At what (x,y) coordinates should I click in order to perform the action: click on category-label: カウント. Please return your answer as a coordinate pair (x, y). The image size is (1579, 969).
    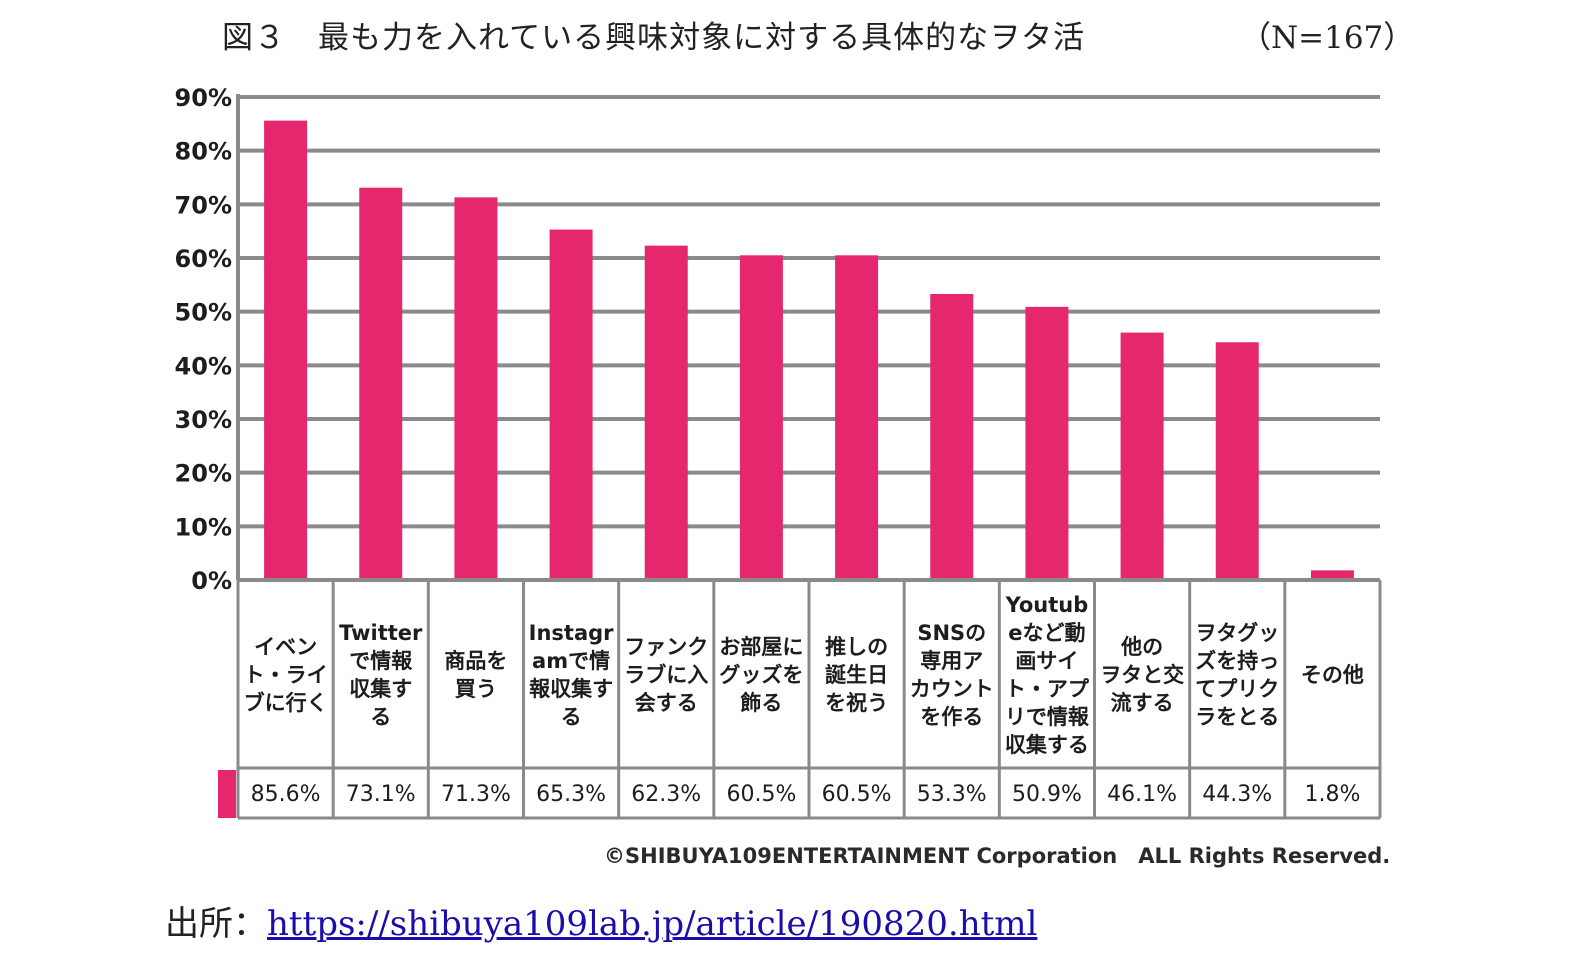
    Looking at the image, I should click on (952, 689).